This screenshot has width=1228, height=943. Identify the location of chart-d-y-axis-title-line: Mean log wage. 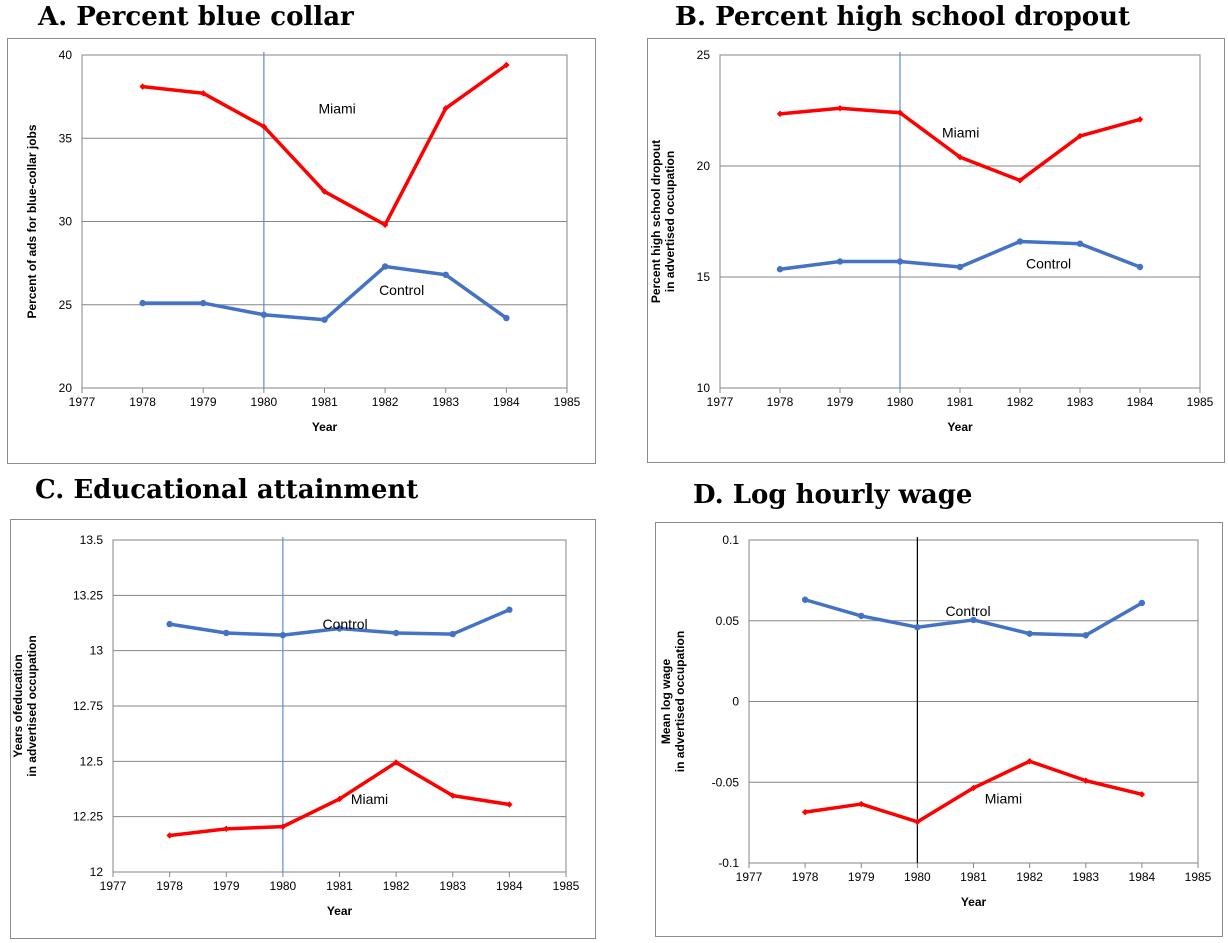
(666, 702).